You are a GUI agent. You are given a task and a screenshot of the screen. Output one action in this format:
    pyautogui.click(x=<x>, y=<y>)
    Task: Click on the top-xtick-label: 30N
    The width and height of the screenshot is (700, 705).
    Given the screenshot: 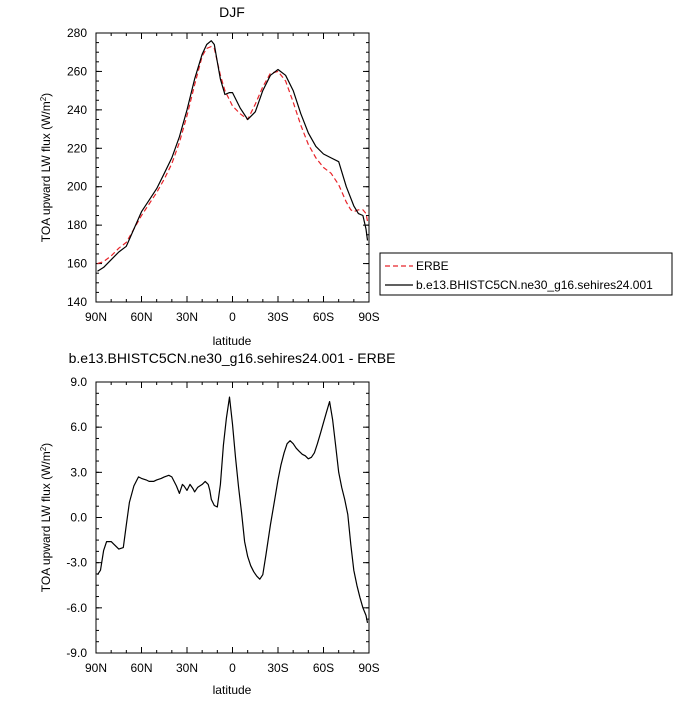 What is the action you would take?
    pyautogui.click(x=187, y=317)
    